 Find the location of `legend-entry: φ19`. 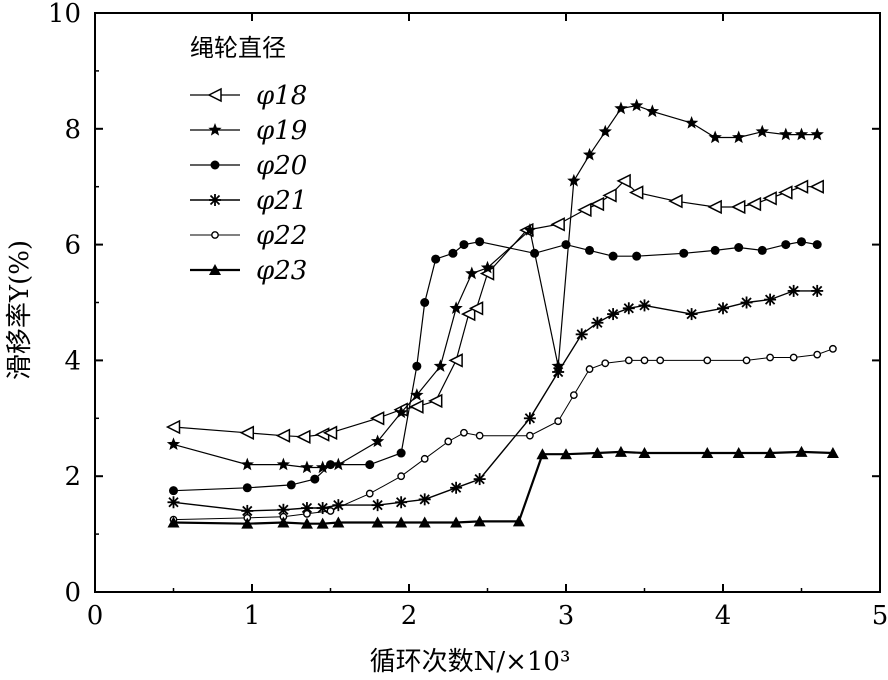

legend-entry: φ19 is located at coordinates (248, 131).